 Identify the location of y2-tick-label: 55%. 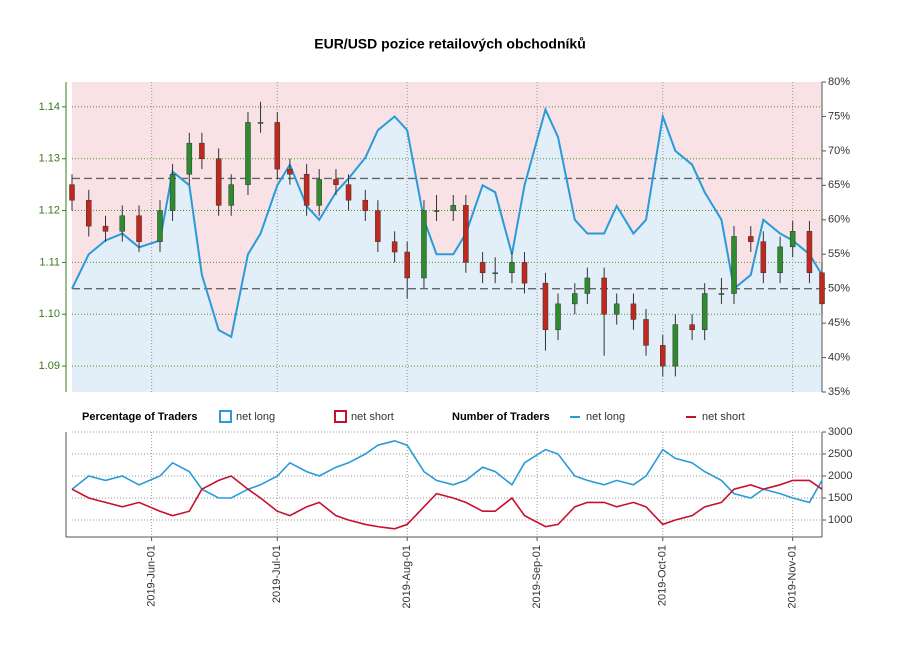
(839, 254).